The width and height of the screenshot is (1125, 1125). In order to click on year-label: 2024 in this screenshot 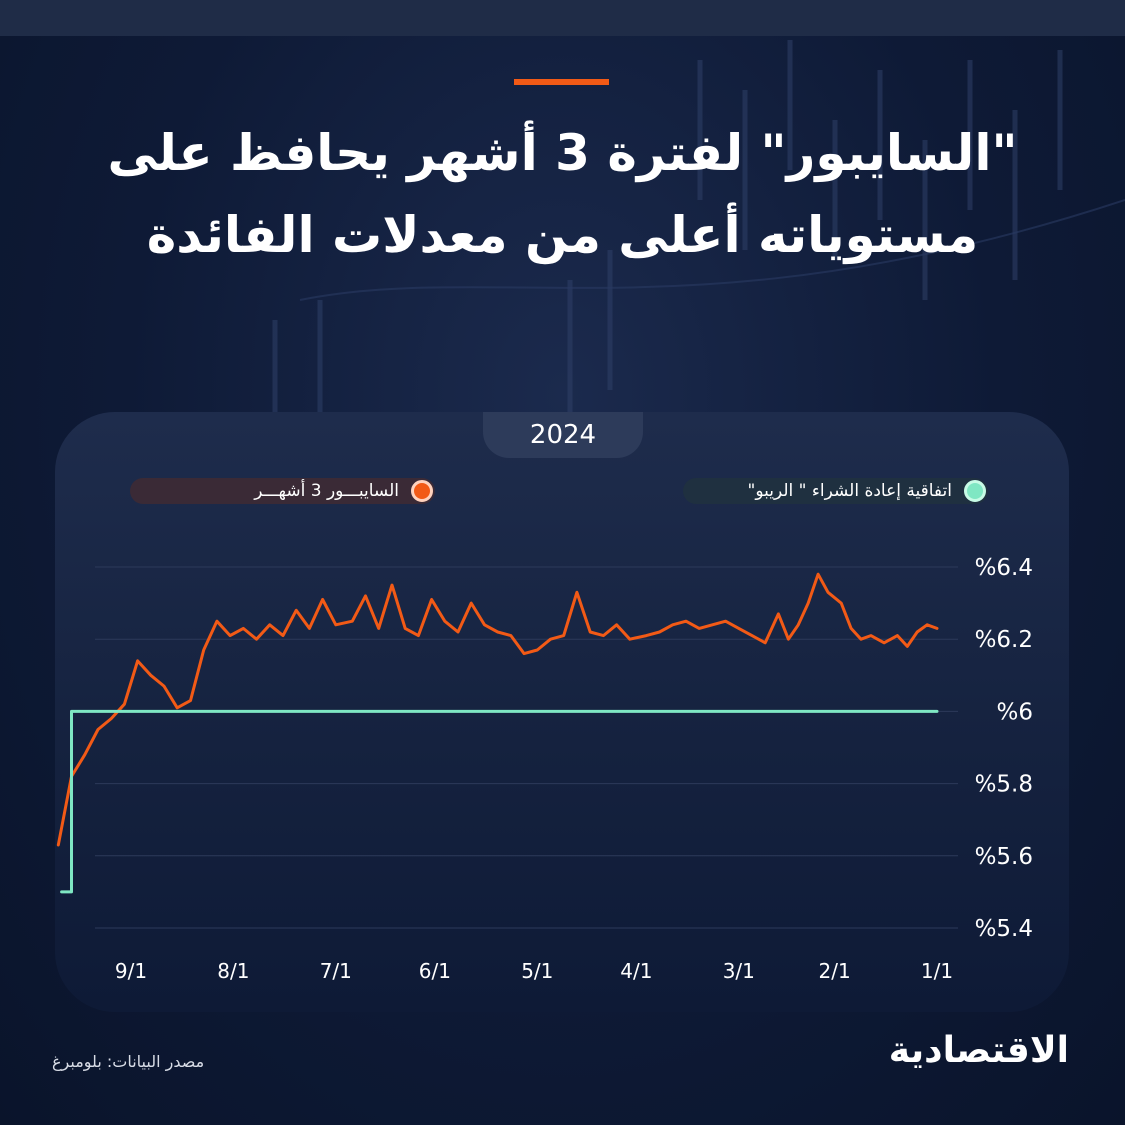, I will do `click(563, 435)`.